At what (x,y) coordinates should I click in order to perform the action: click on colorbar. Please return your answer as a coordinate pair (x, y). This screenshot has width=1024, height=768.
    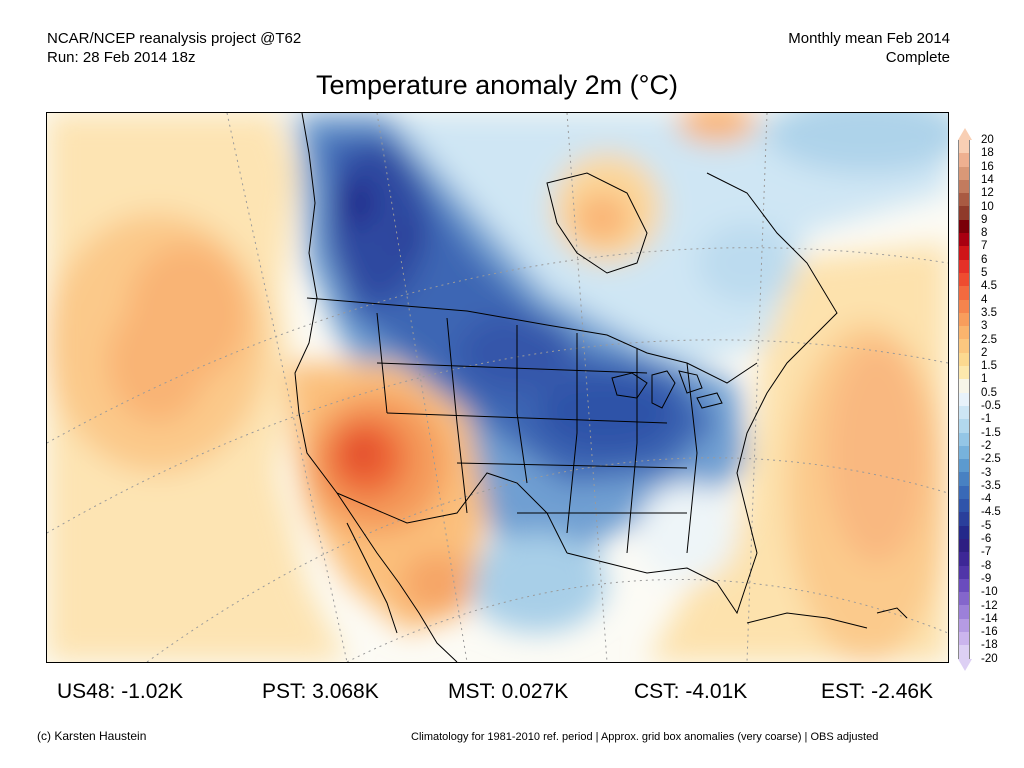
    Looking at the image, I should click on (965, 399).